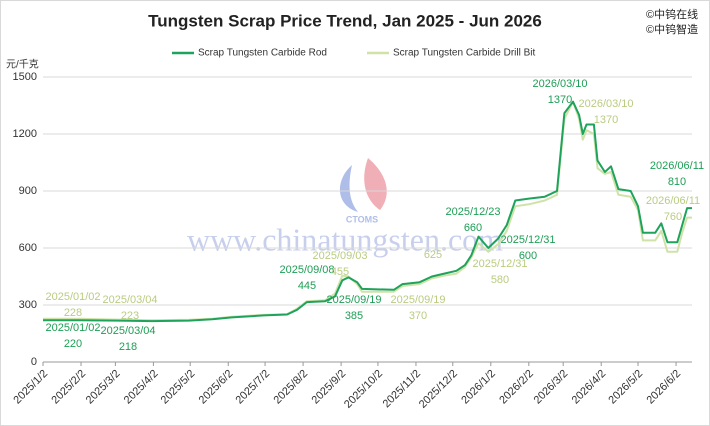 This screenshot has height=426, width=710. Describe the element at coordinates (34, 362) in the screenshot. I see `y-tick-label: 0` at that location.